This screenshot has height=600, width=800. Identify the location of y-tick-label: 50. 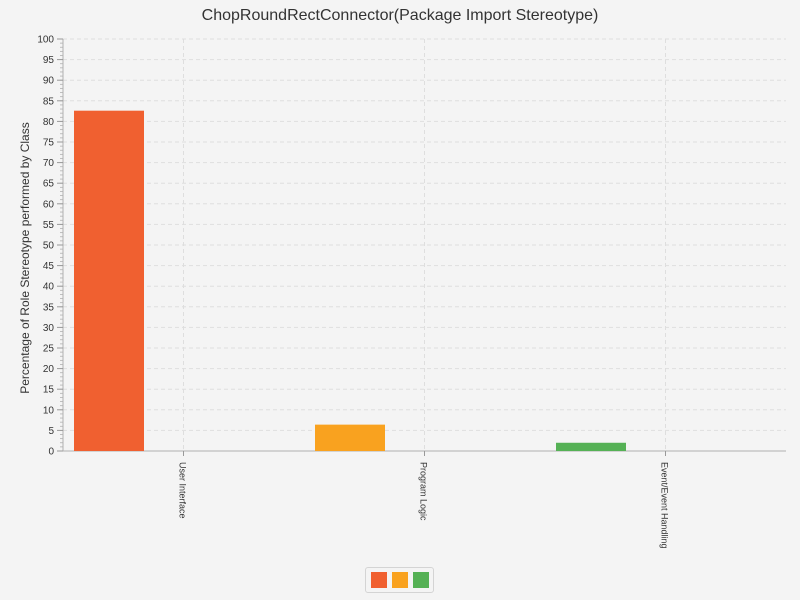
(49, 246).